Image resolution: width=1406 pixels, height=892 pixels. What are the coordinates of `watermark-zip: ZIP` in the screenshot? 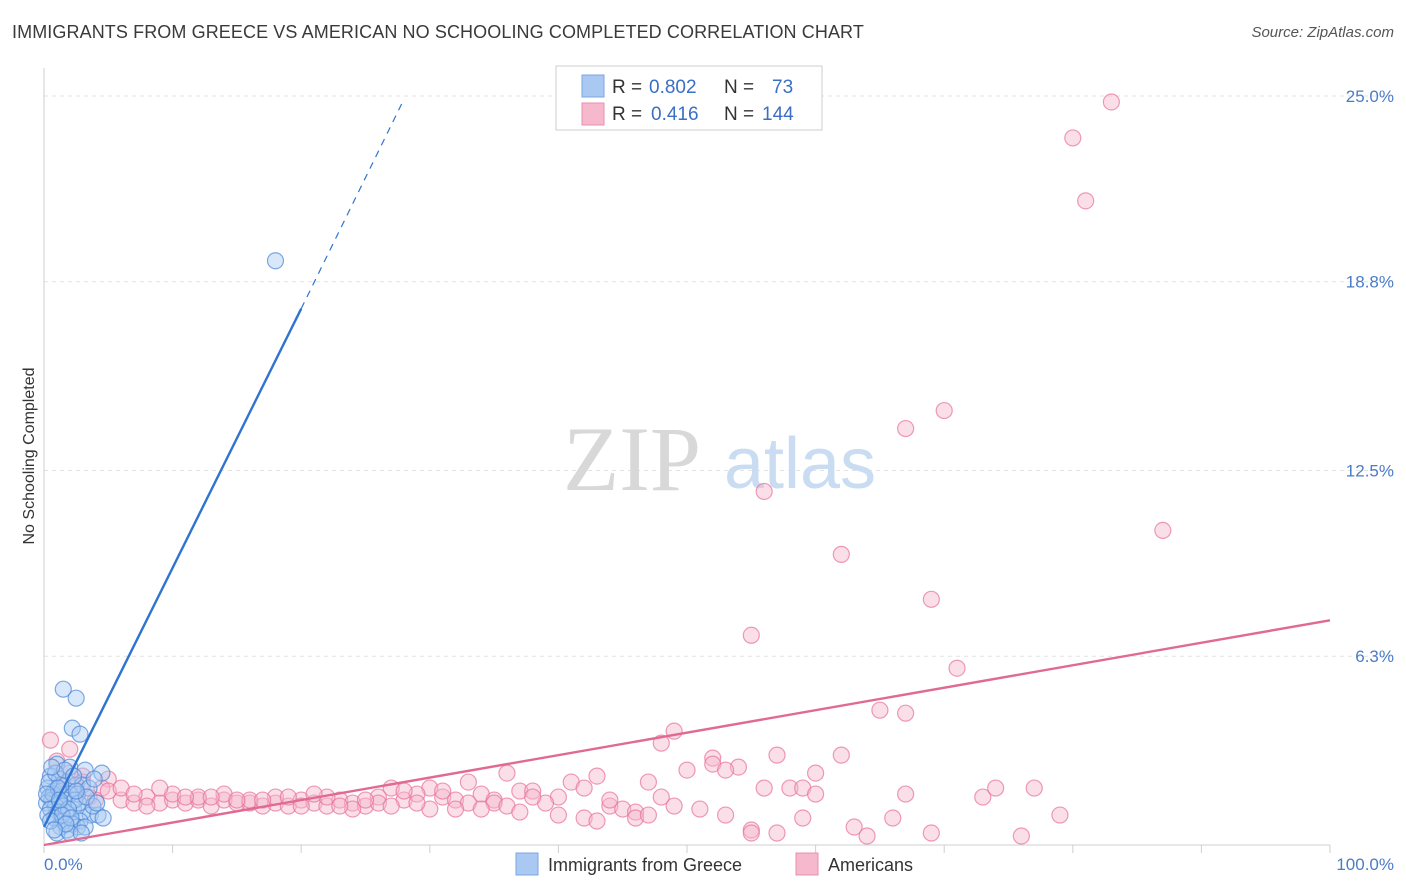 It's located at (632, 459).